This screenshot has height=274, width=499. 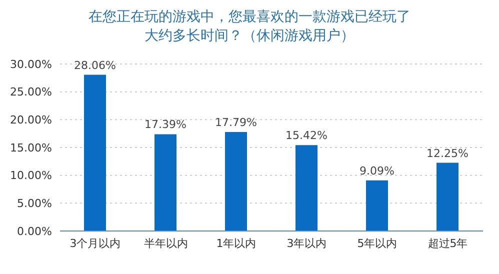 What do you see at coordinates (166, 243) in the screenshot?
I see `x-tick-label: 半年以内` at bounding box center [166, 243].